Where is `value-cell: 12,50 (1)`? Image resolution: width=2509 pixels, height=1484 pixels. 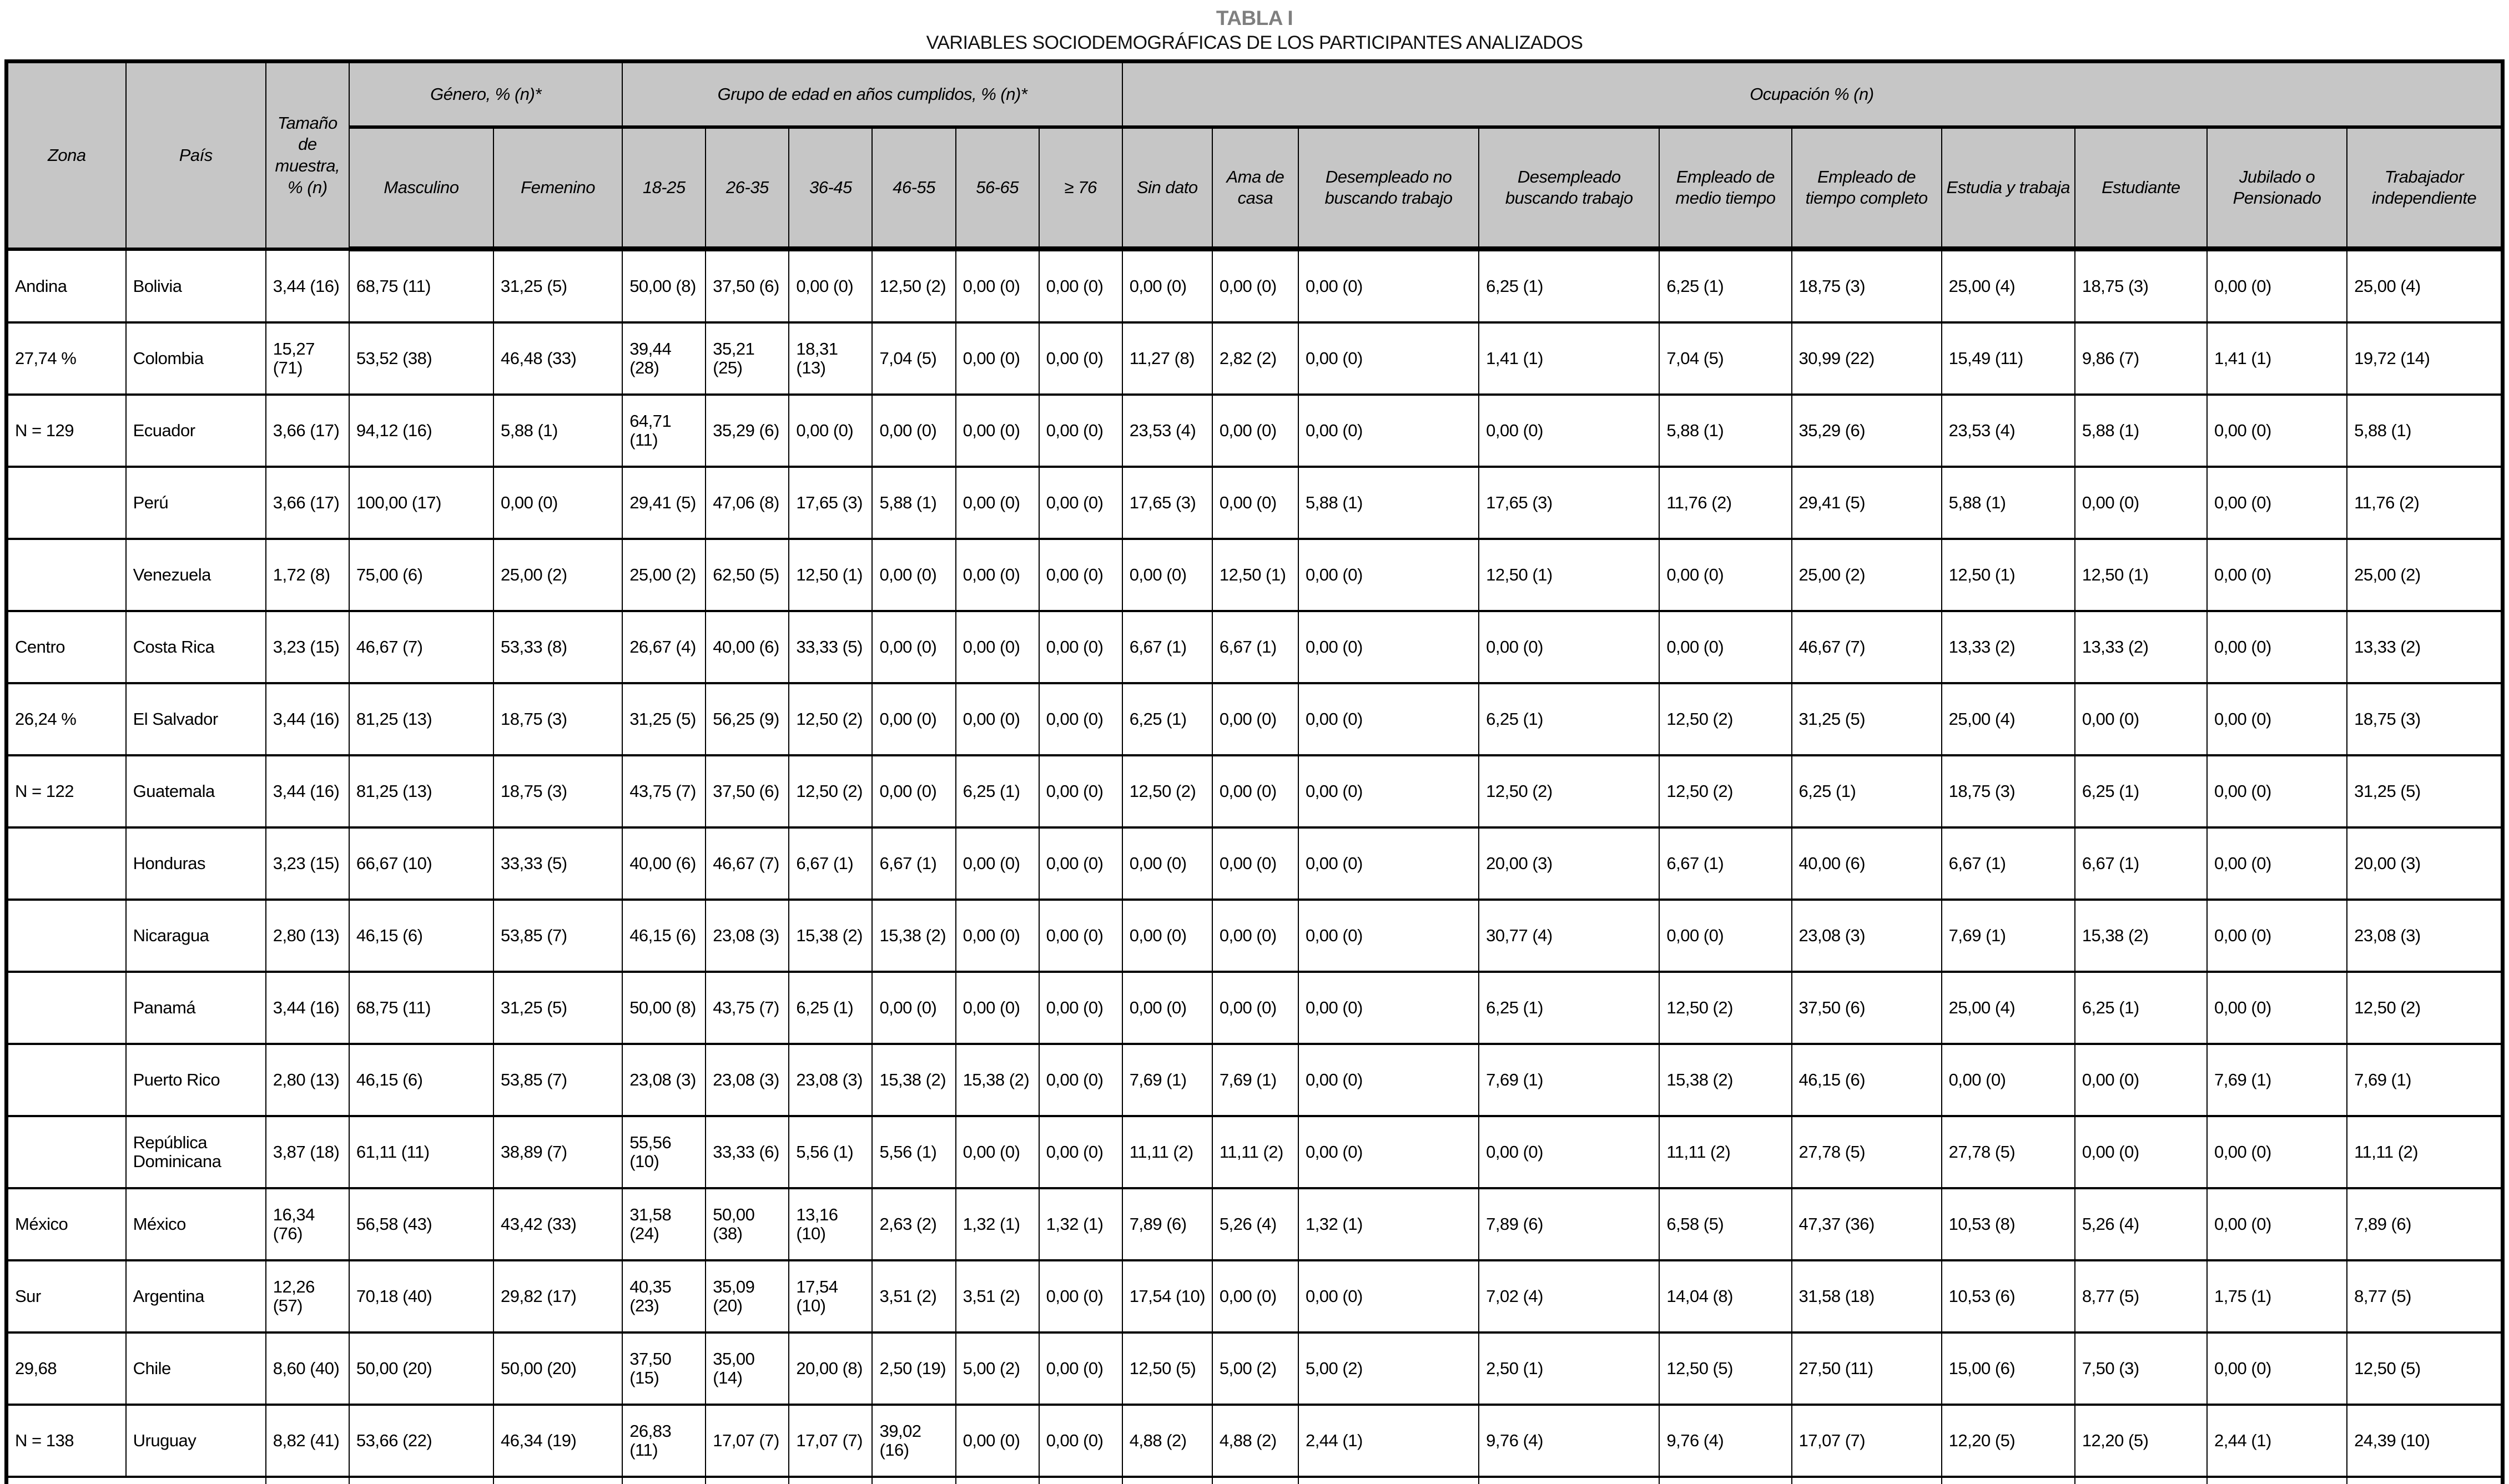 value-cell: 12,50 (1) is located at coordinates (1255, 575).